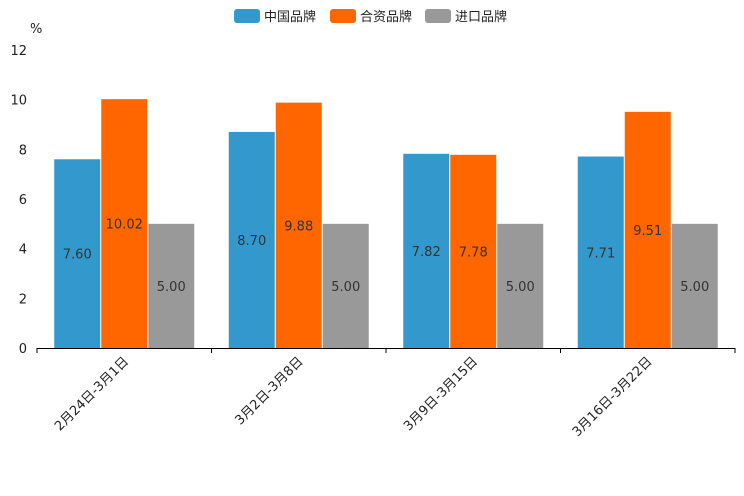  I want to click on legend: 中国品牌 合资品牌 进口品牌, so click(370, 17).